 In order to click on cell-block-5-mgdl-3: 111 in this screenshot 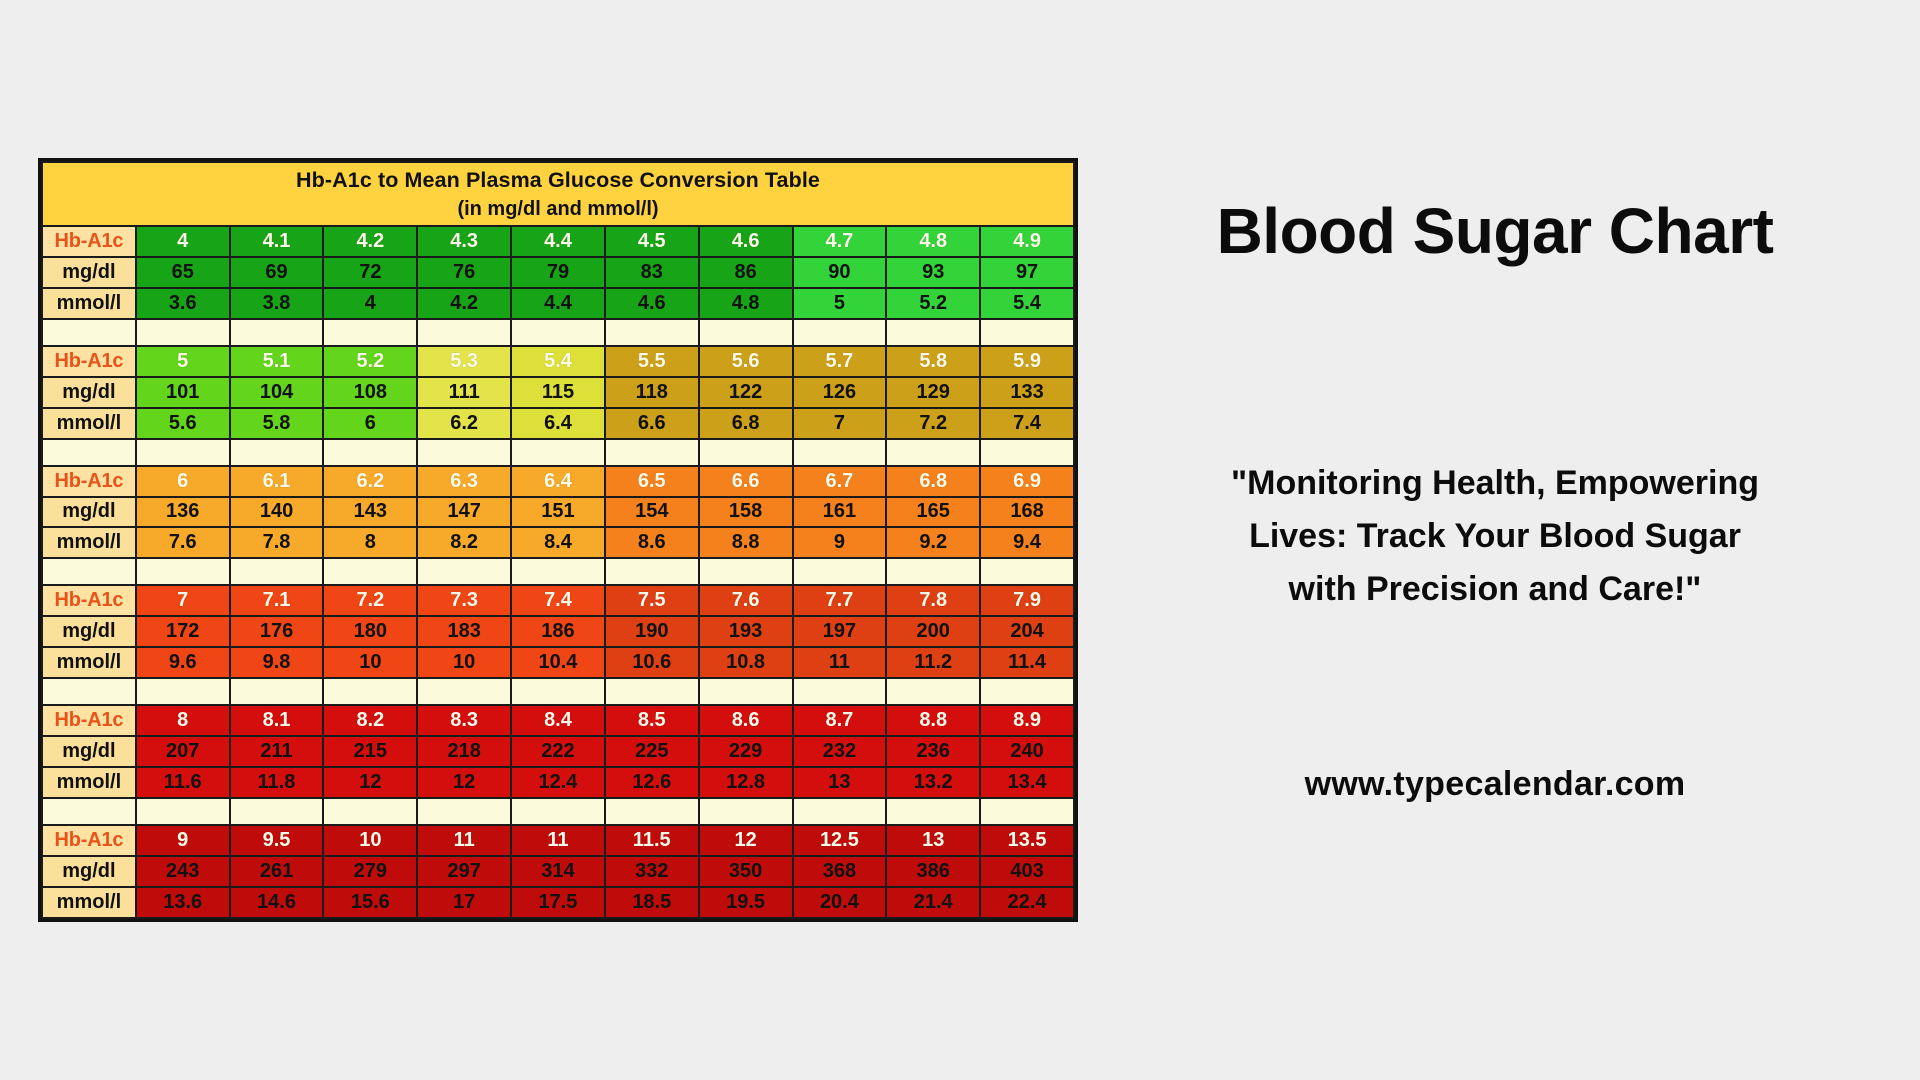, I will do `click(464, 392)`.